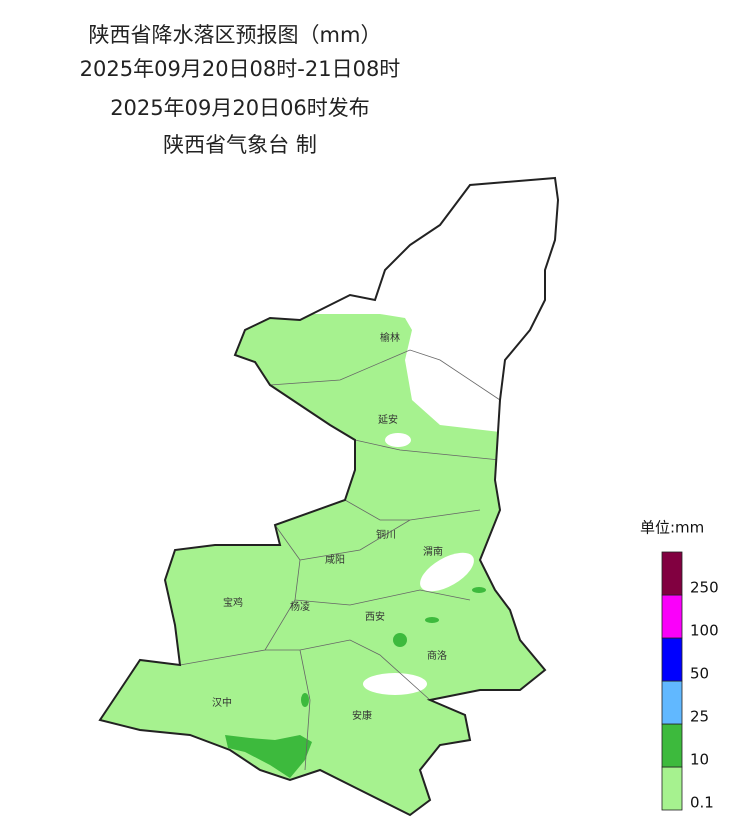  I want to click on city-label: 铜川, so click(386, 535).